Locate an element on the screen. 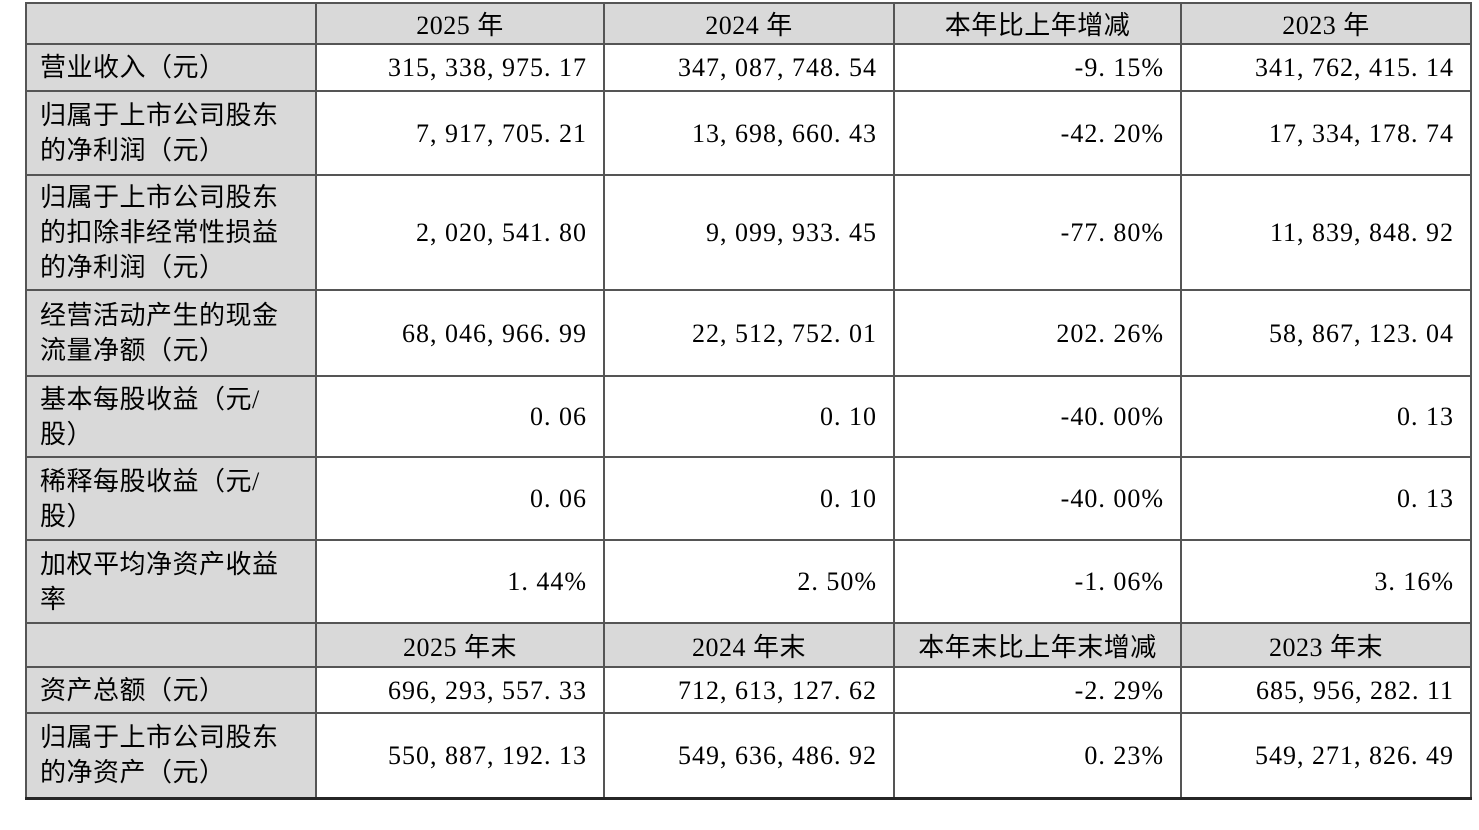 This screenshot has width=1479, height=830. cell-2023: 685, 956, 282. 11 is located at coordinates (1326, 690).